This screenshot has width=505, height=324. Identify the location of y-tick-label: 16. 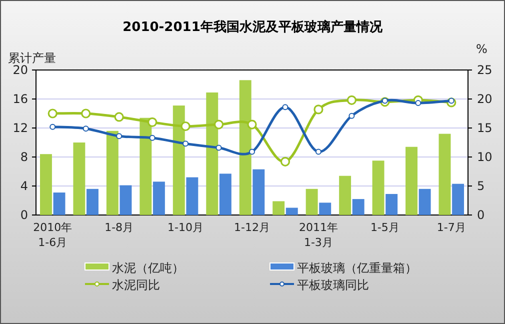
(20, 99).